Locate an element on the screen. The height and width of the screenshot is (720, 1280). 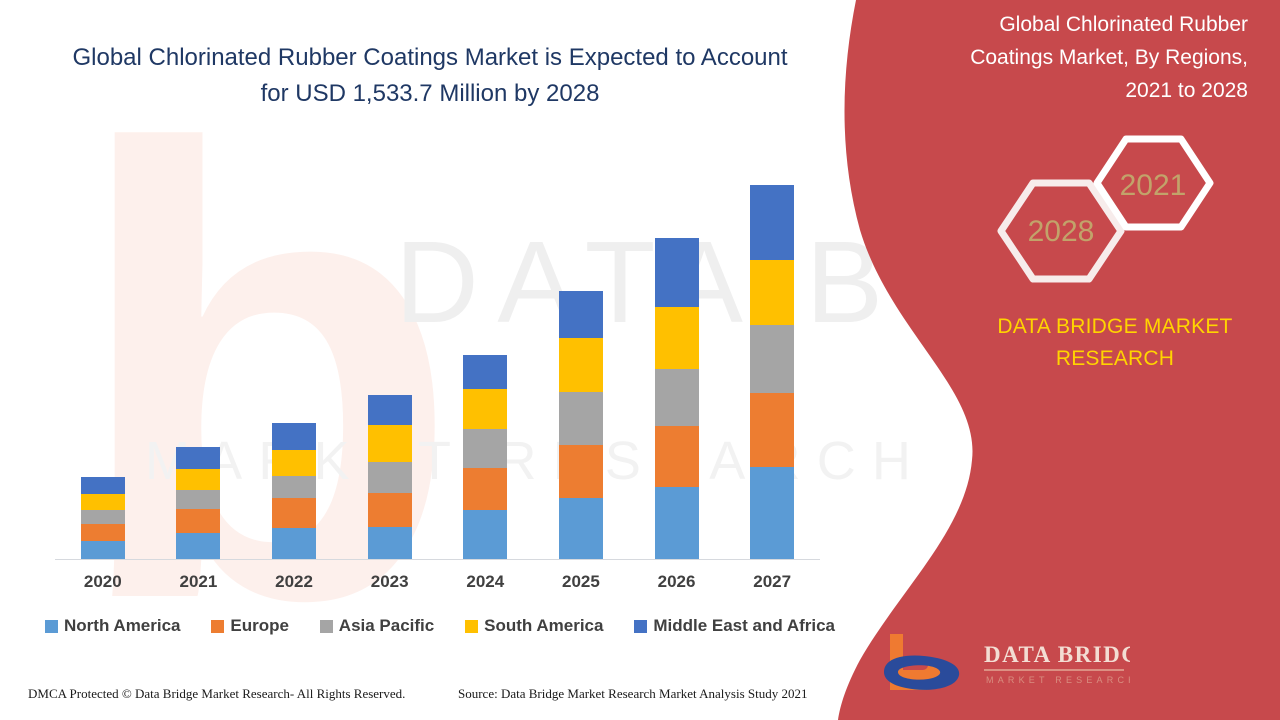
legend-item: Asia Pacific is located at coordinates (377, 626).